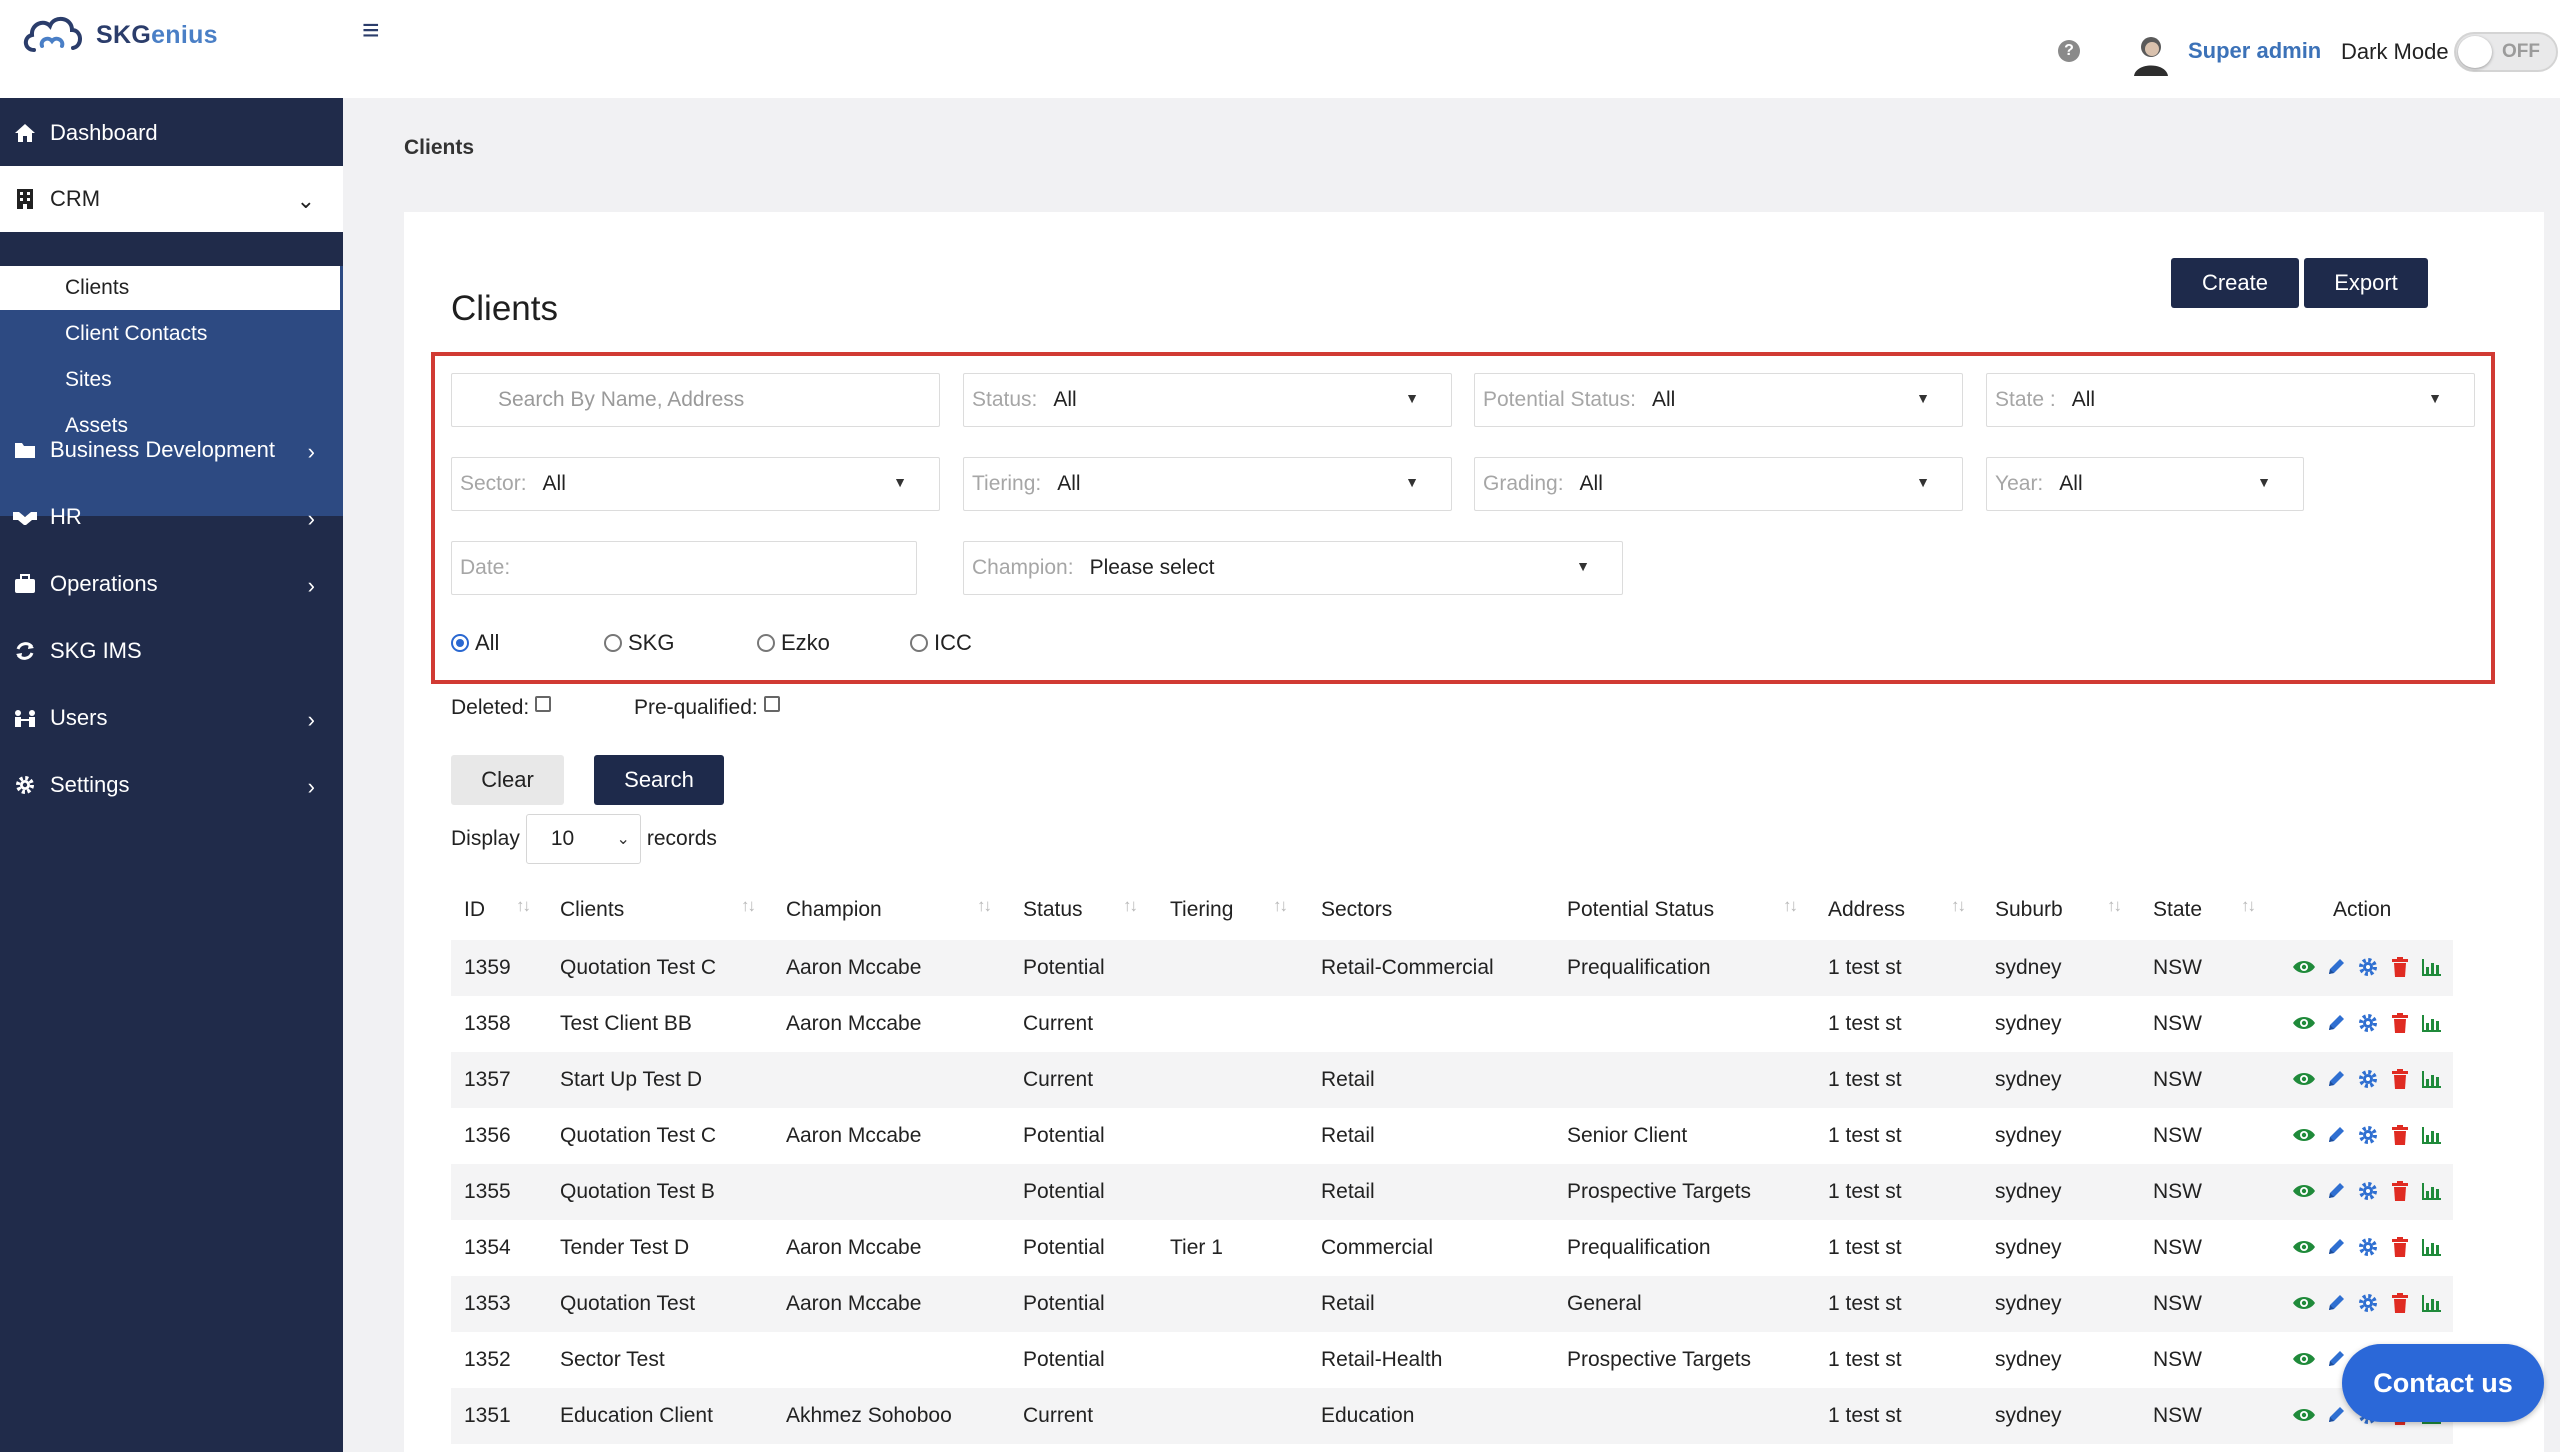  What do you see at coordinates (592, 909) in the screenshot?
I see `column-header-clients: Clients` at bounding box center [592, 909].